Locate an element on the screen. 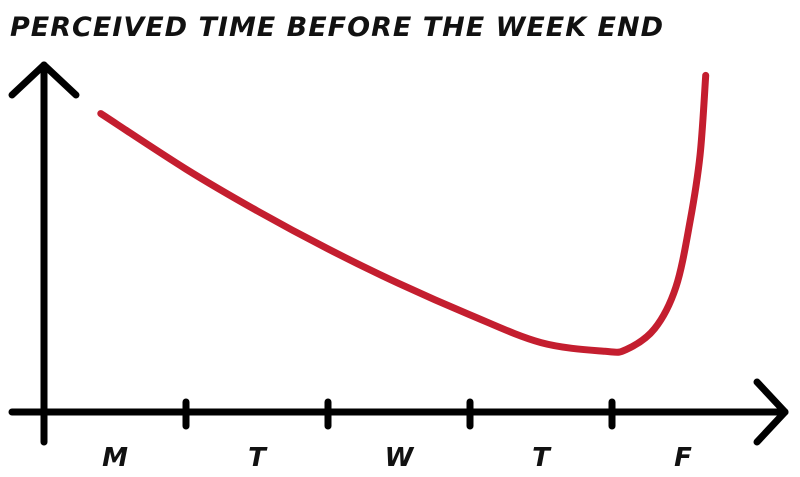 The height and width of the screenshot is (477, 800). y-axis-arrowhead is located at coordinates (44, 80).